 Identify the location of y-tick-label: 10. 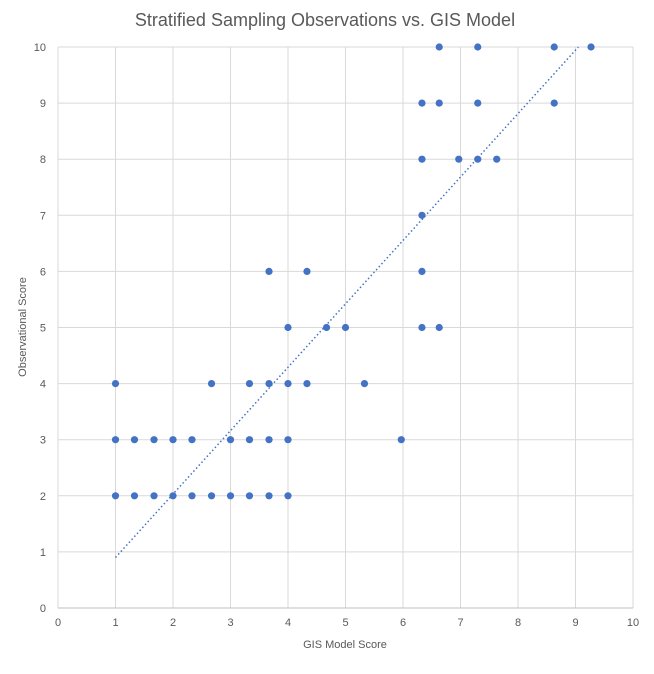
(40, 48).